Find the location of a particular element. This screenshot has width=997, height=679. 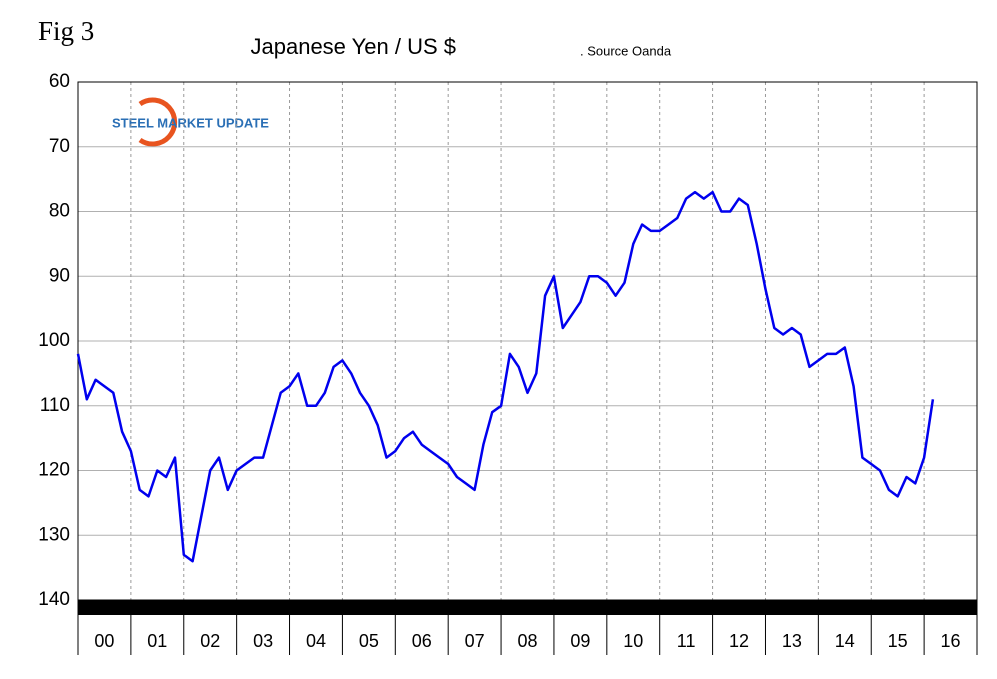

x-tick-label: 09 is located at coordinates (580, 641).